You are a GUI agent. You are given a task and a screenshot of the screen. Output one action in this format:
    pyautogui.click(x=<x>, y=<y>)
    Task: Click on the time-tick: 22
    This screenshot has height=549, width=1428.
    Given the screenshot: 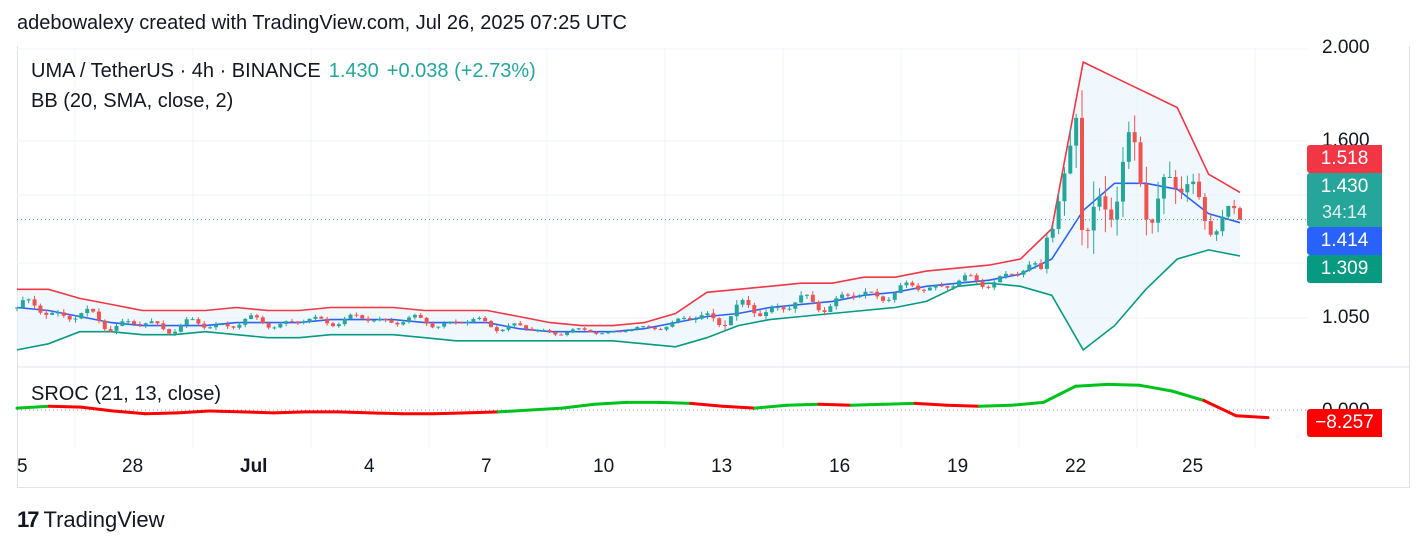 What is the action you would take?
    pyautogui.click(x=1076, y=466)
    